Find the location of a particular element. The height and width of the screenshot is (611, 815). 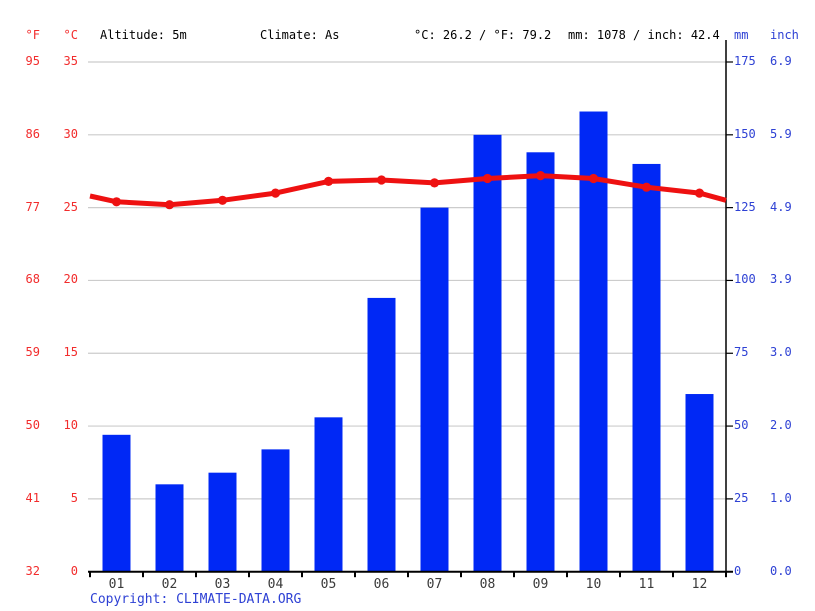

f-axis-label: 41 is located at coordinates (32, 497).